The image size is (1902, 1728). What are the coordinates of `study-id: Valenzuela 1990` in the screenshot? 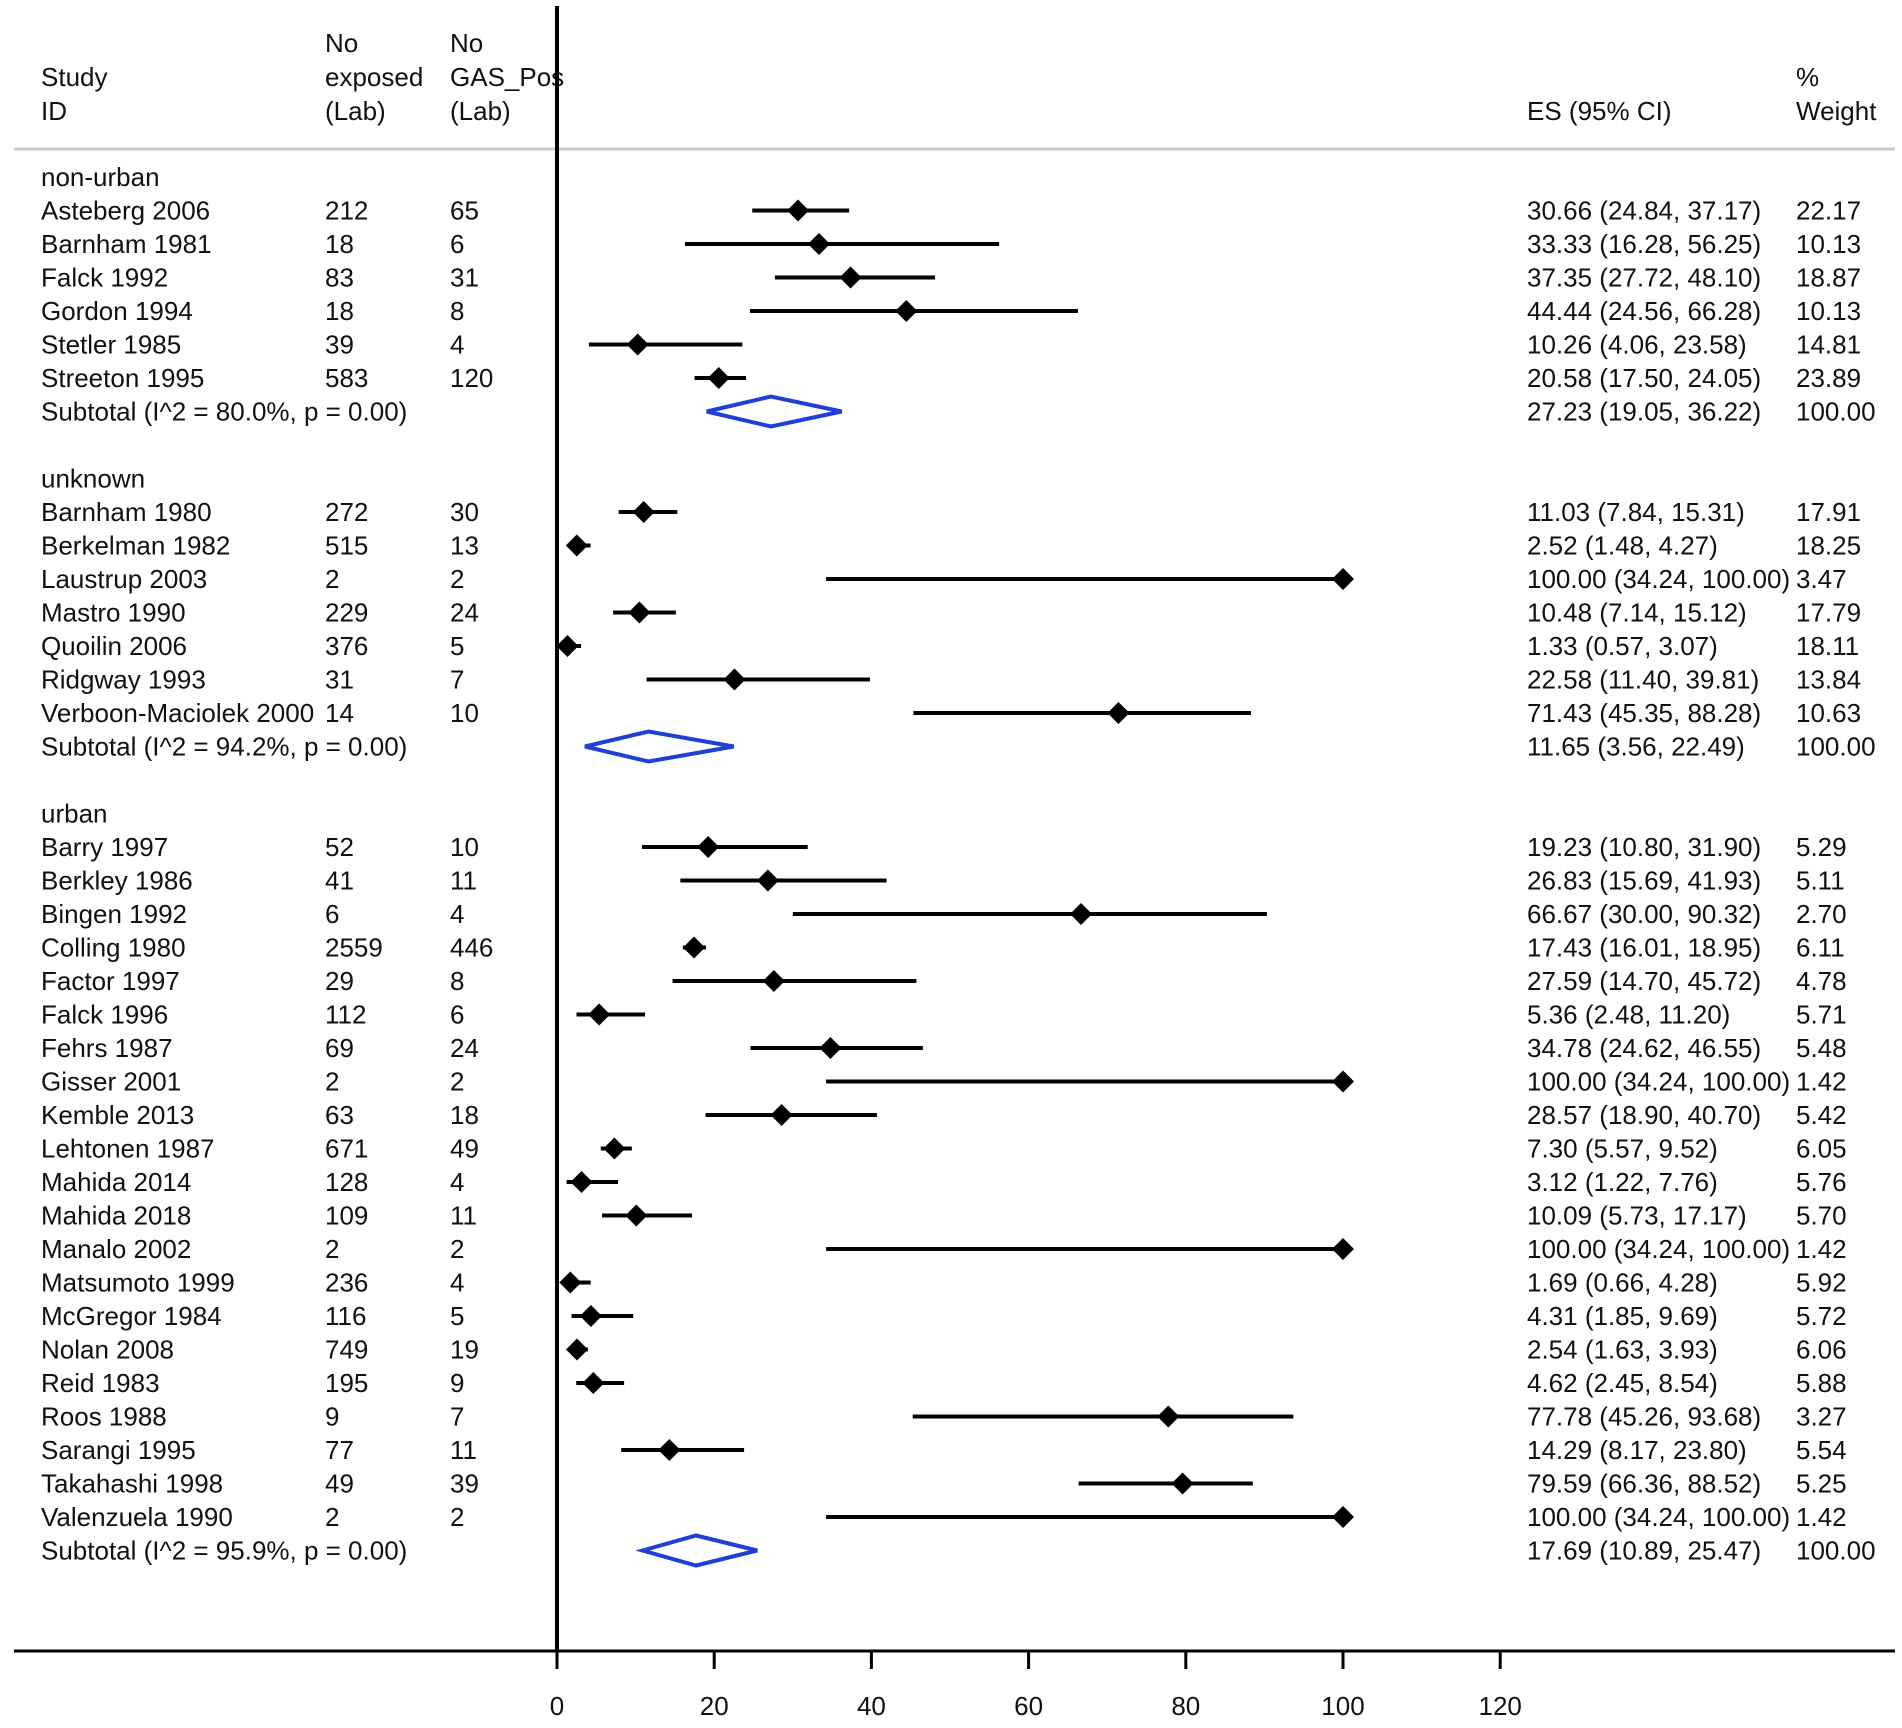 It's located at (137, 1517).